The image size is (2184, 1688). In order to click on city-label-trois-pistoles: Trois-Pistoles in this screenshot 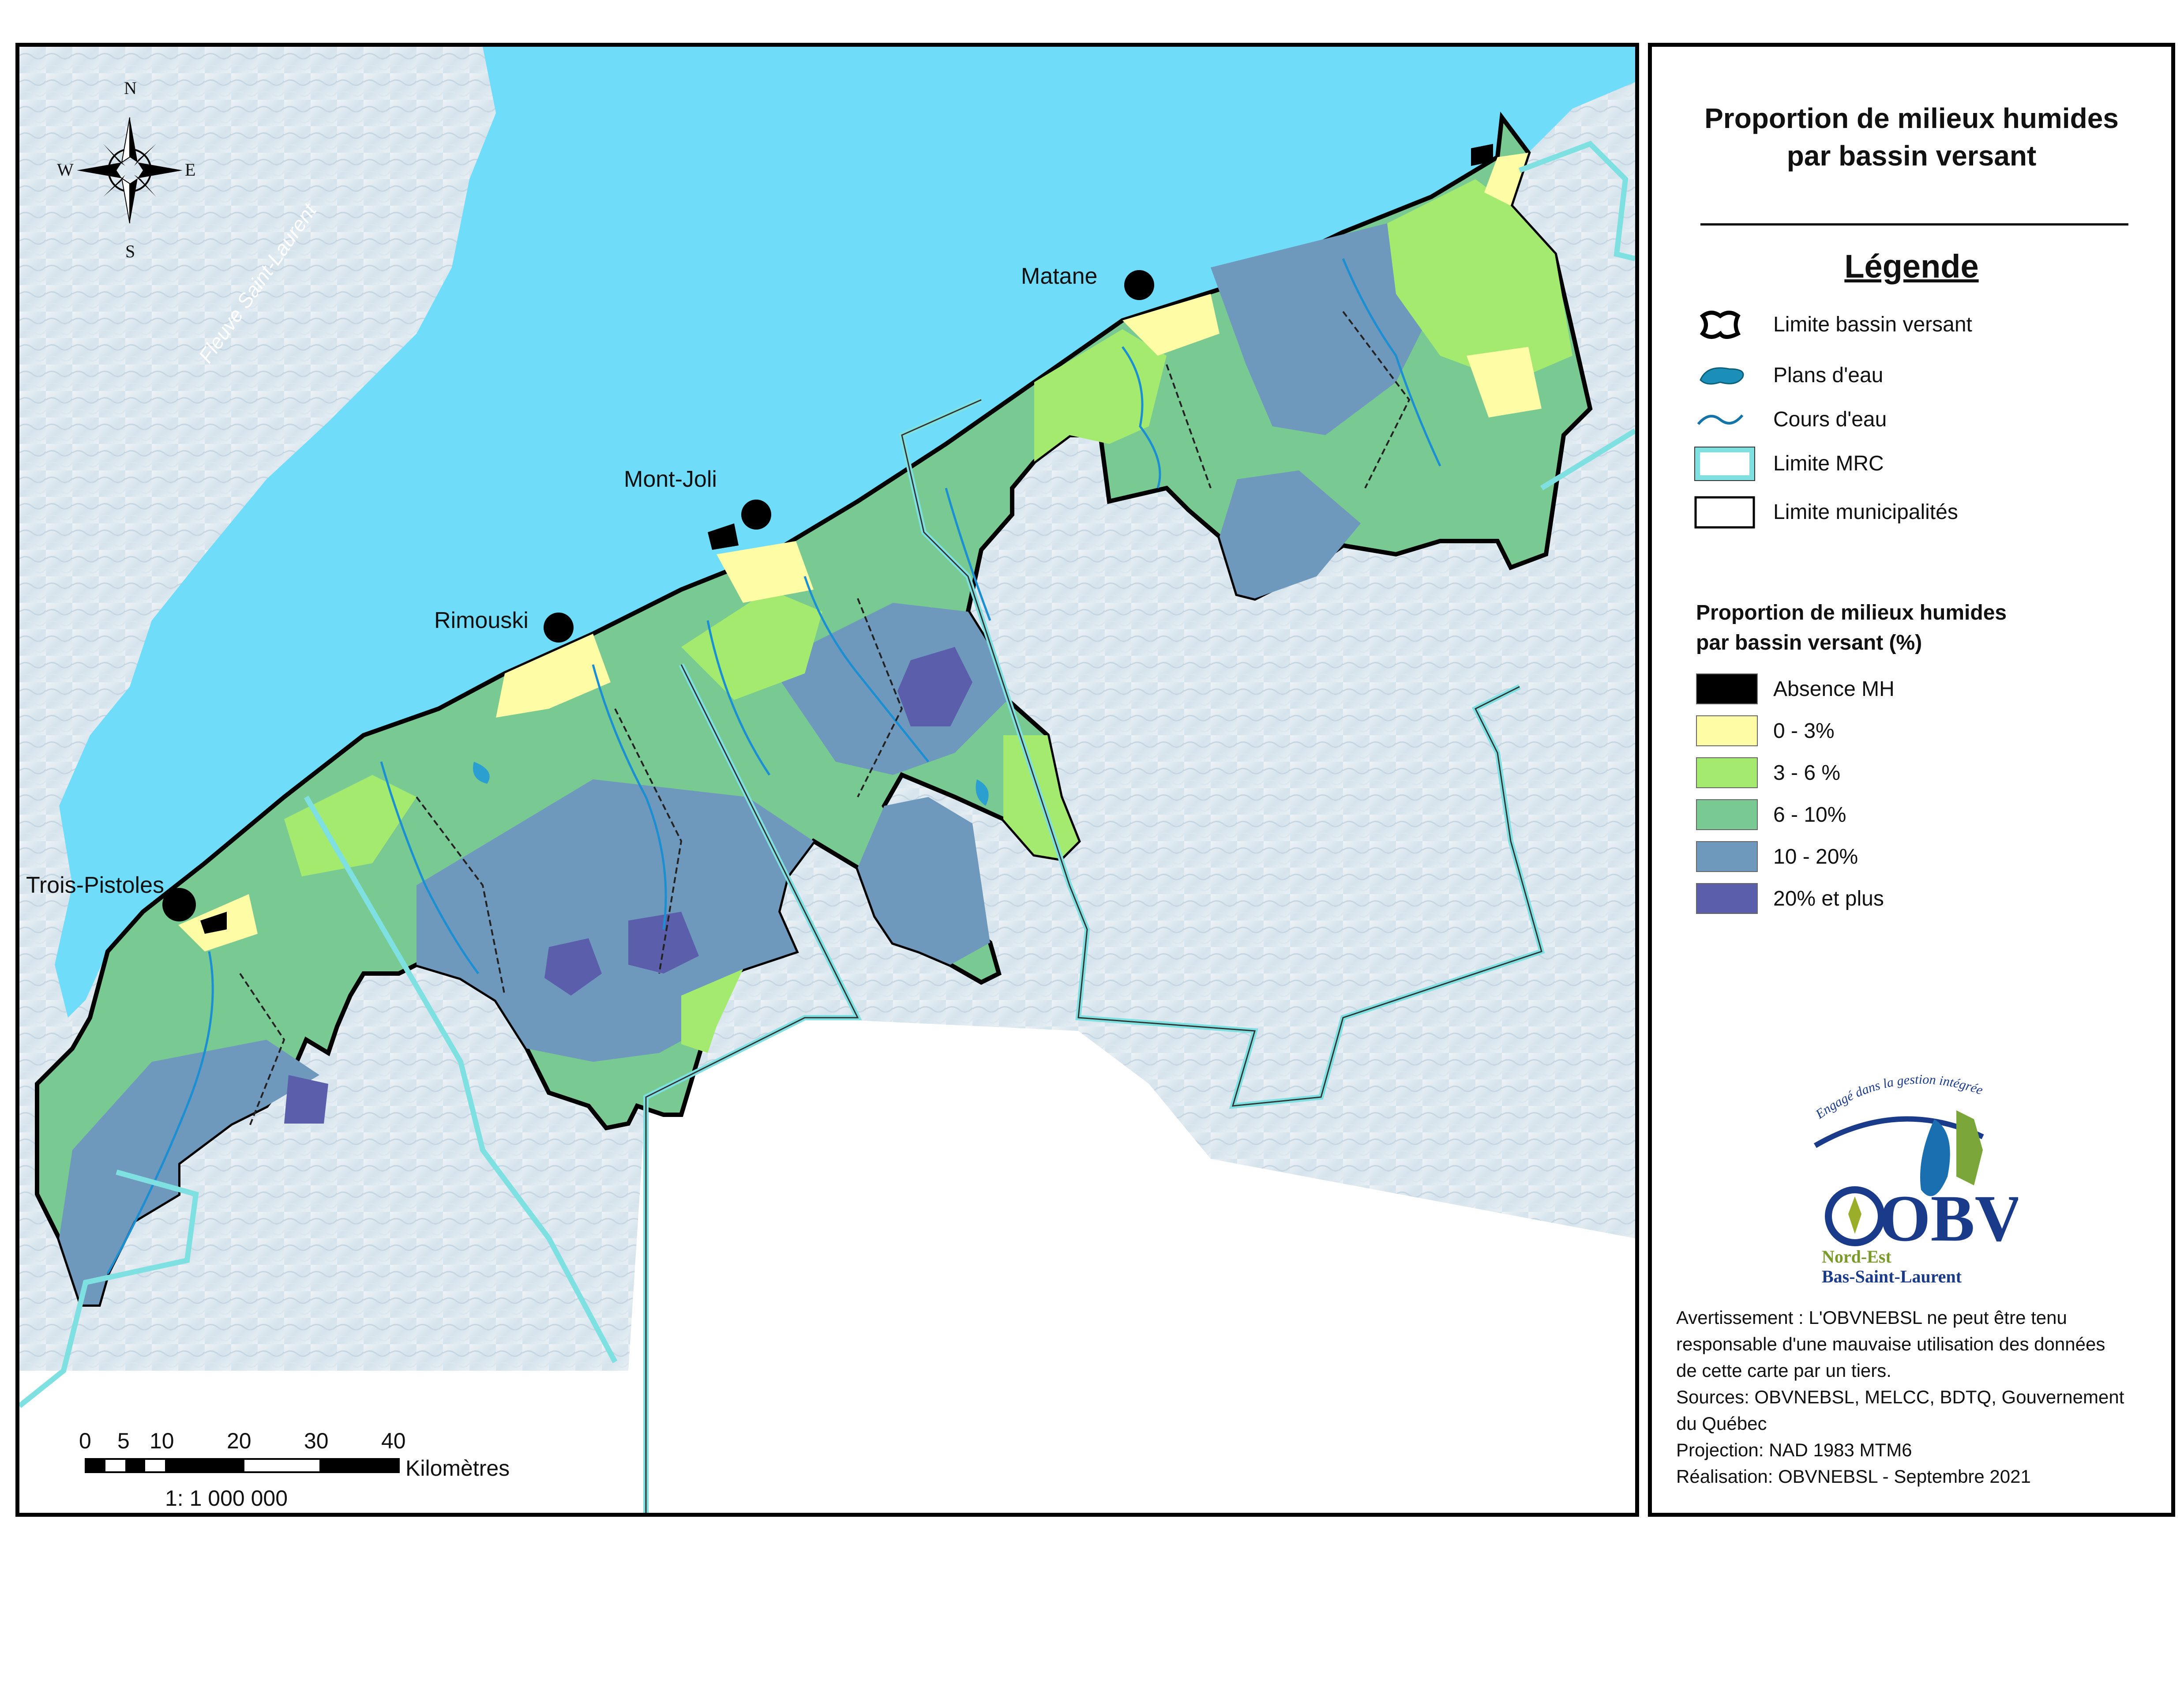, I will do `click(95, 885)`.